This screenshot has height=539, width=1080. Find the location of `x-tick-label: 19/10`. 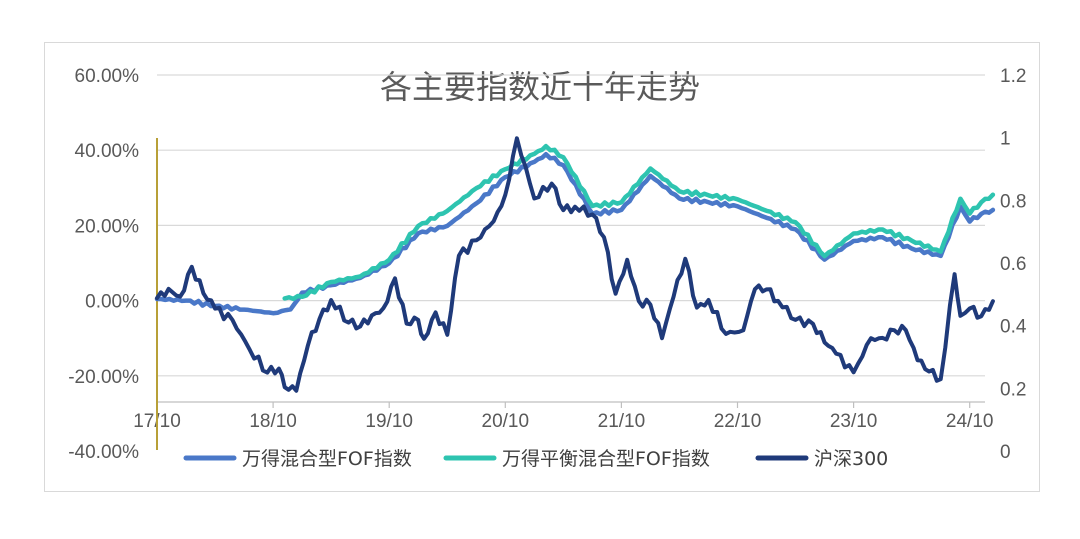

x-tick-label: 19/10 is located at coordinates (389, 421).